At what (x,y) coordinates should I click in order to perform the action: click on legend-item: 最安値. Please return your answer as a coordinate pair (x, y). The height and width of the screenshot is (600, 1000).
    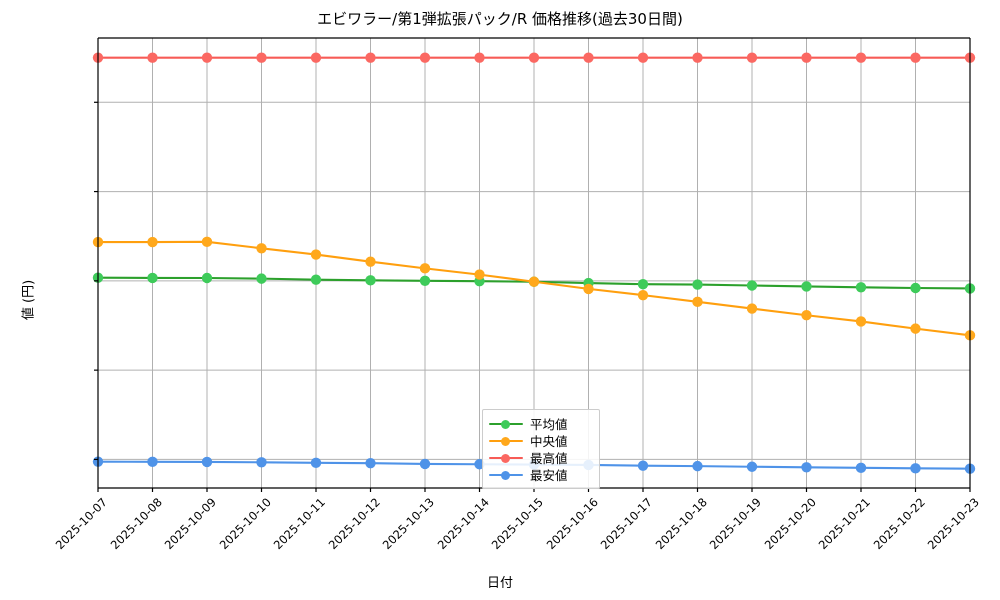
    Looking at the image, I should click on (540, 474).